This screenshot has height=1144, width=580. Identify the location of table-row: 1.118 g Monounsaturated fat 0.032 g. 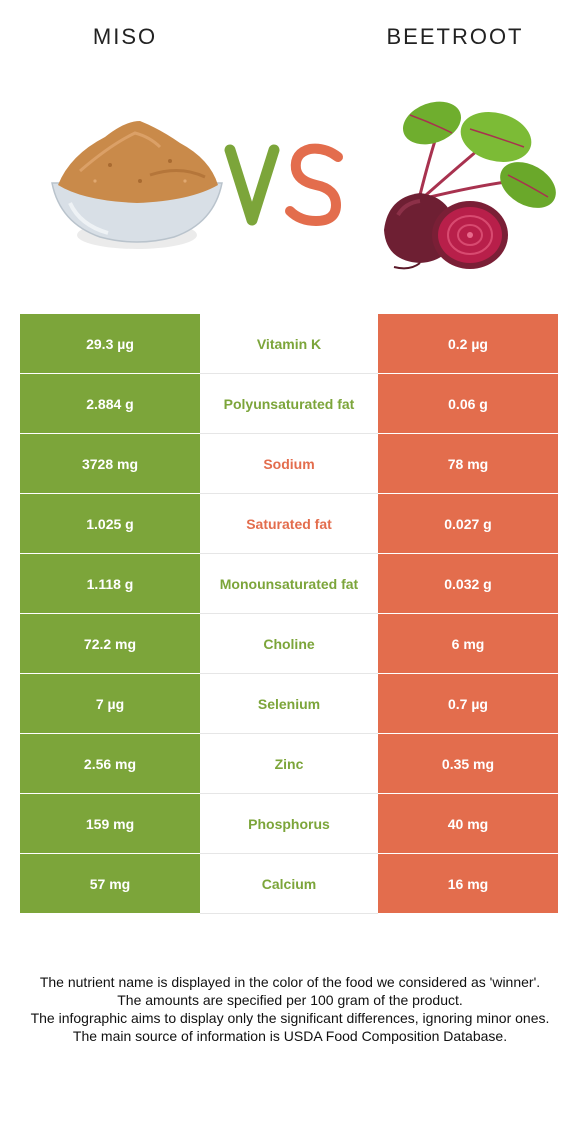
(289, 584).